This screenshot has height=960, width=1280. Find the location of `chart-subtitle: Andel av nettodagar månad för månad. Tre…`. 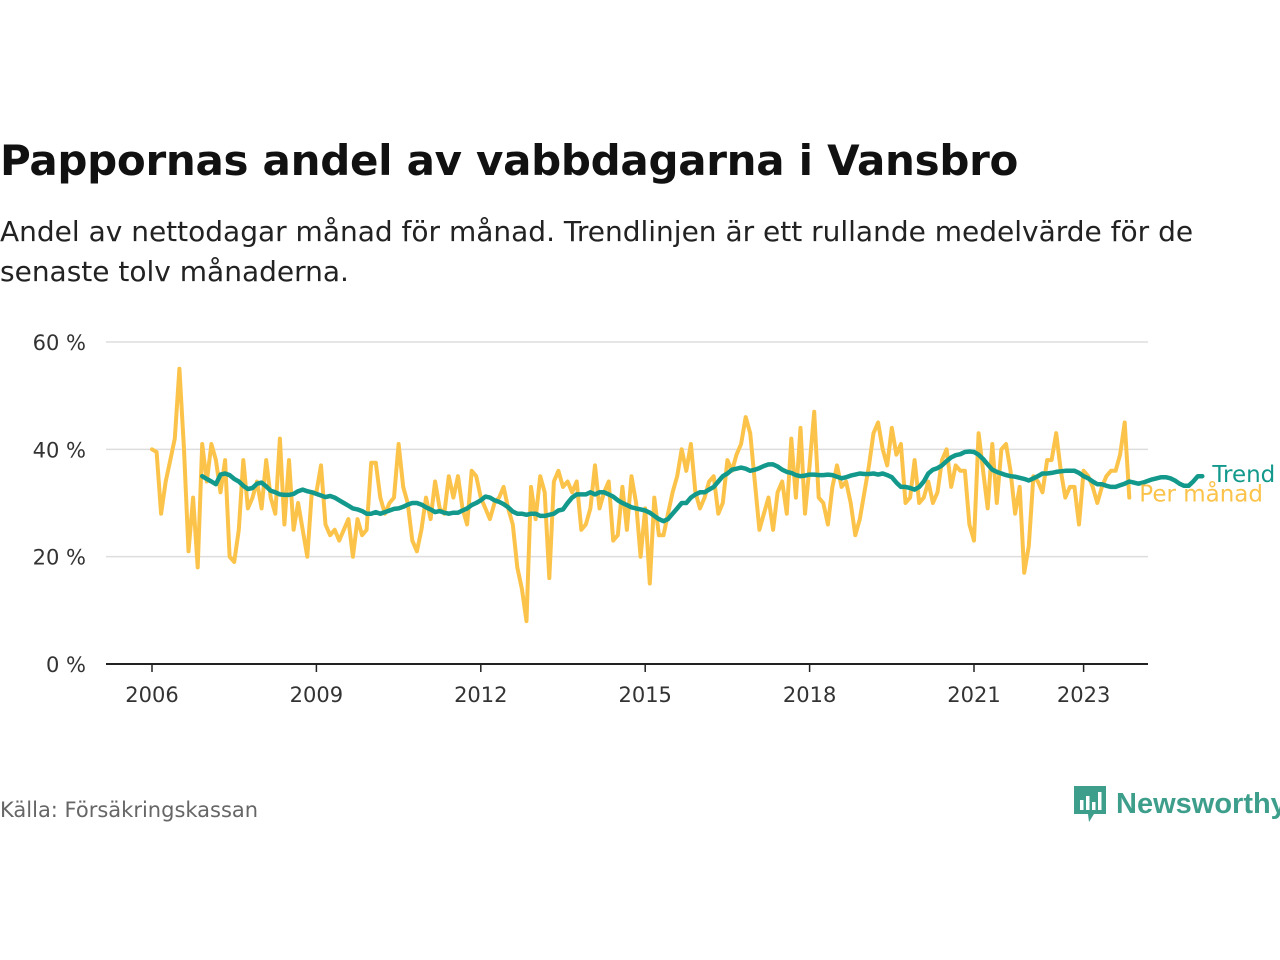

chart-subtitle: Andel av nettodagar månad för månad. Tre… is located at coordinates (597, 251).